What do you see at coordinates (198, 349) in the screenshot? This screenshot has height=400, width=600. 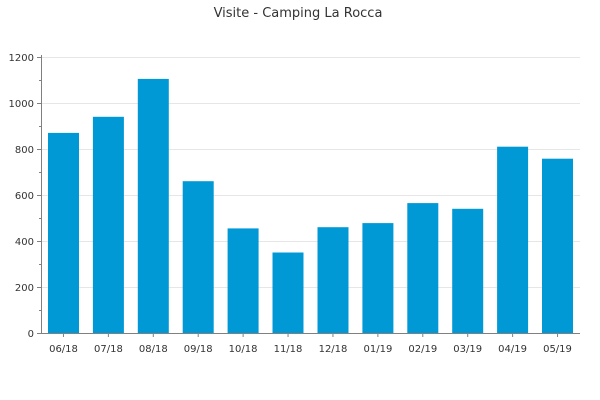 I see `x-tick-label: 09/18` at bounding box center [198, 349].